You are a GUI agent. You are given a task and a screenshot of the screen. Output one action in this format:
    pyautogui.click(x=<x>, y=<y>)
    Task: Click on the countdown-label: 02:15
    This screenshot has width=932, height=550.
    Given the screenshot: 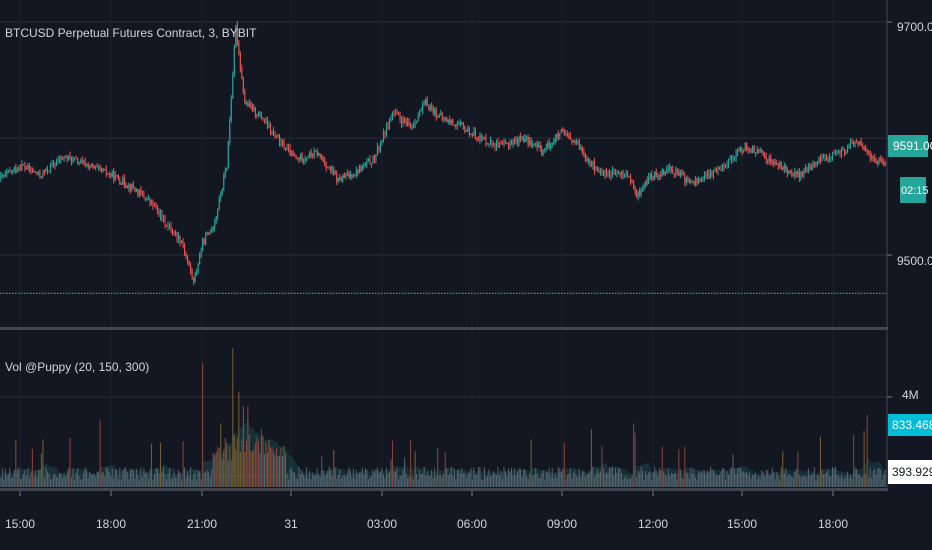 What is the action you would take?
    pyautogui.click(x=915, y=191)
    